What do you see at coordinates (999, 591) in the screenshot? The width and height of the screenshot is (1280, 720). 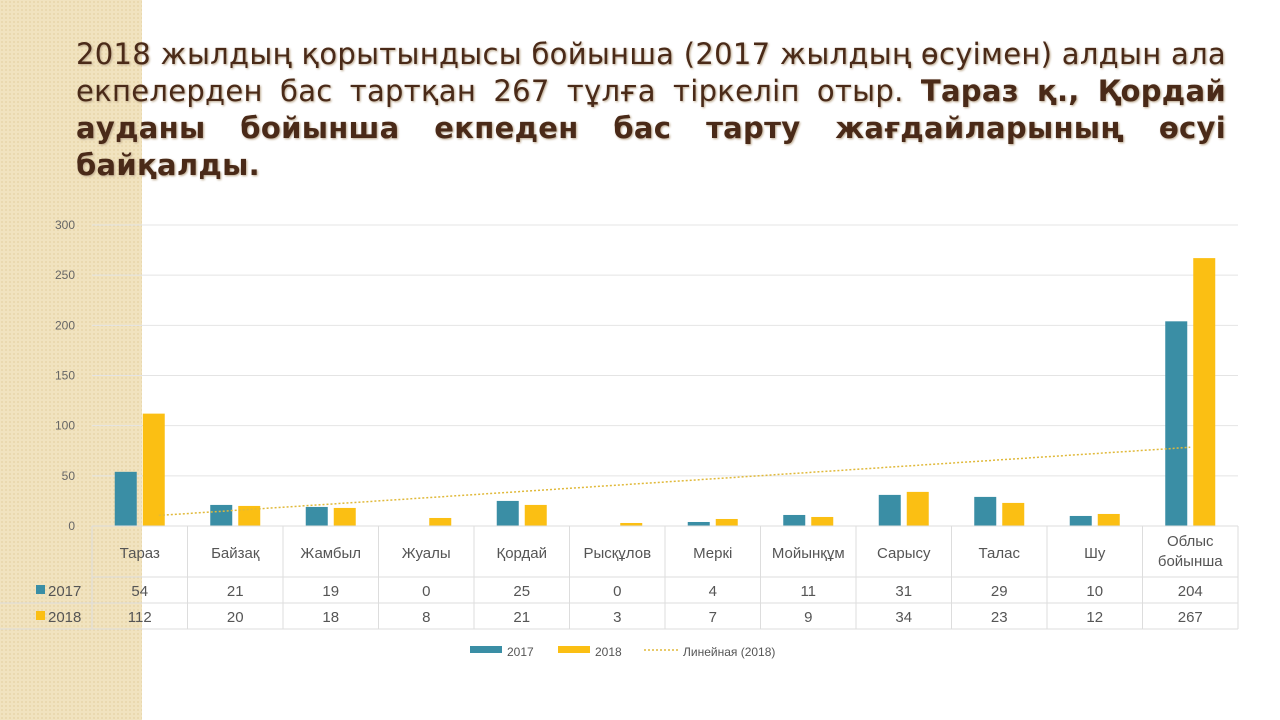 I see `table-value: 29` at bounding box center [999, 591].